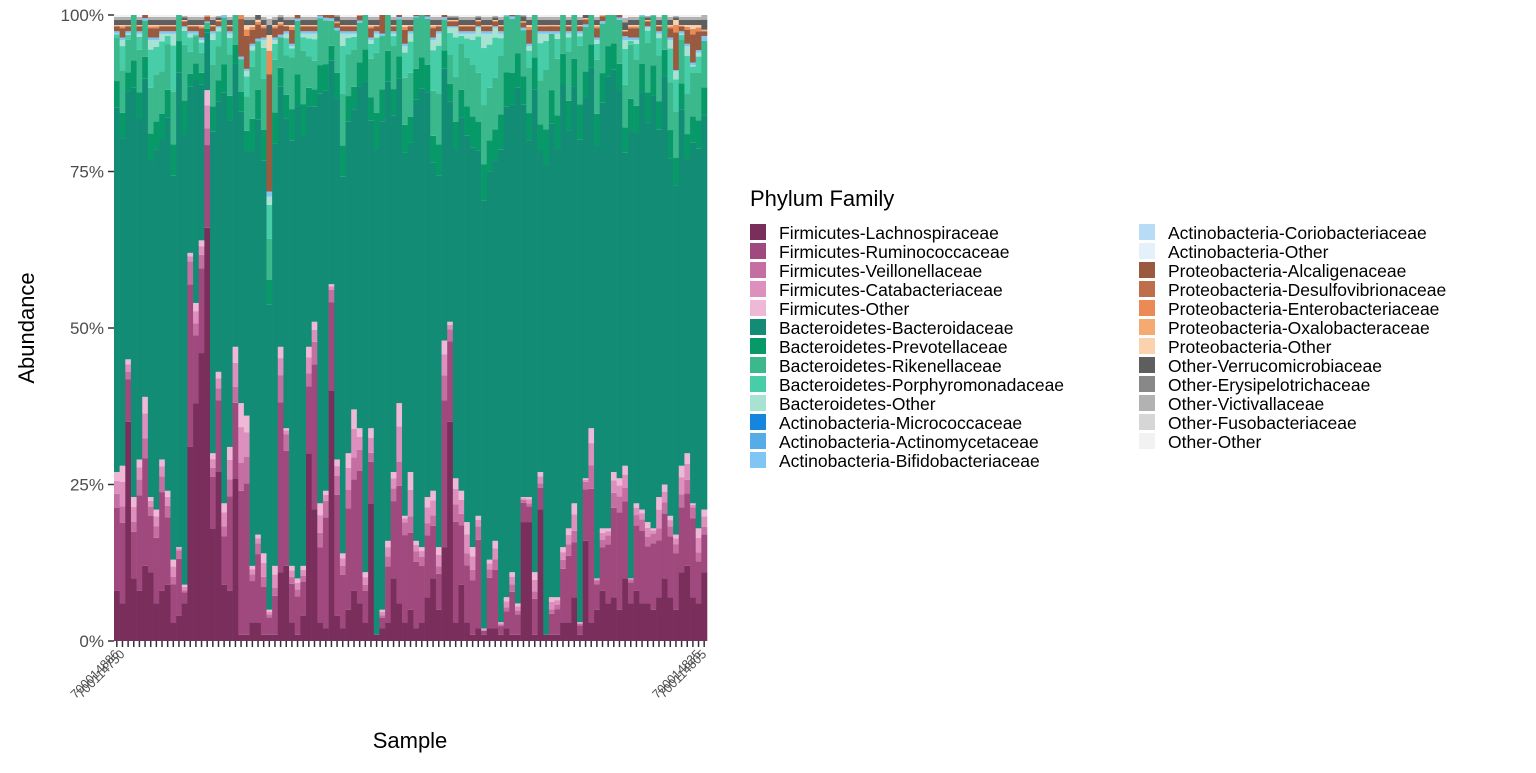  What do you see at coordinates (758, 384) in the screenshot?
I see `legend-swatch` at bounding box center [758, 384].